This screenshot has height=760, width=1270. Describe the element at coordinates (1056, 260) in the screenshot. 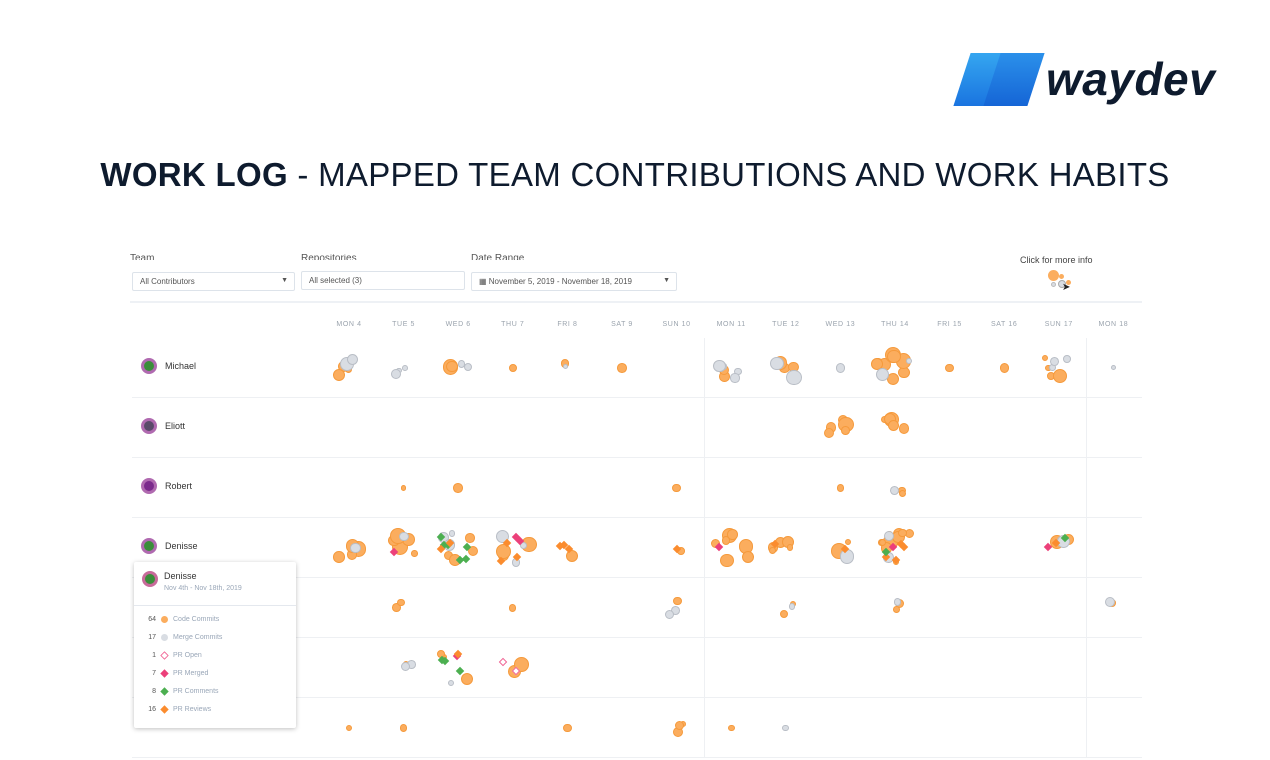

I see `more-info-link: Click for more info` at that location.